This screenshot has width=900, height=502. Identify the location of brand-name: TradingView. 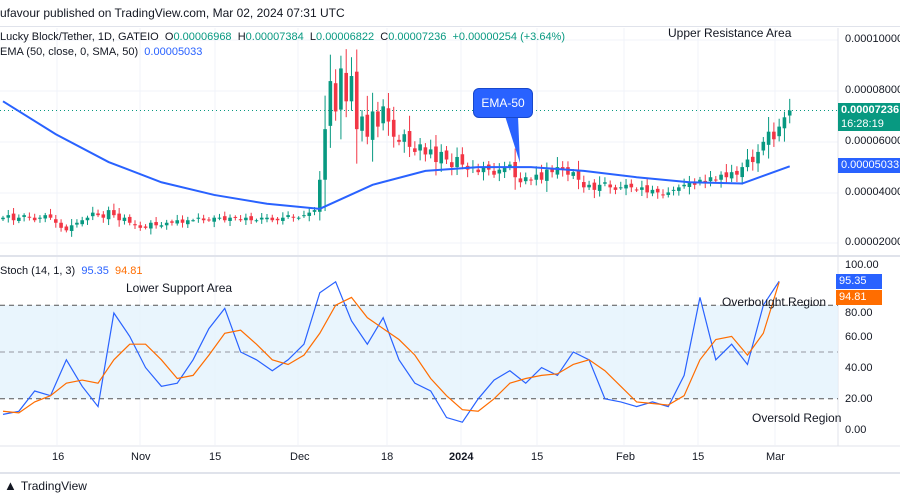
(53, 485).